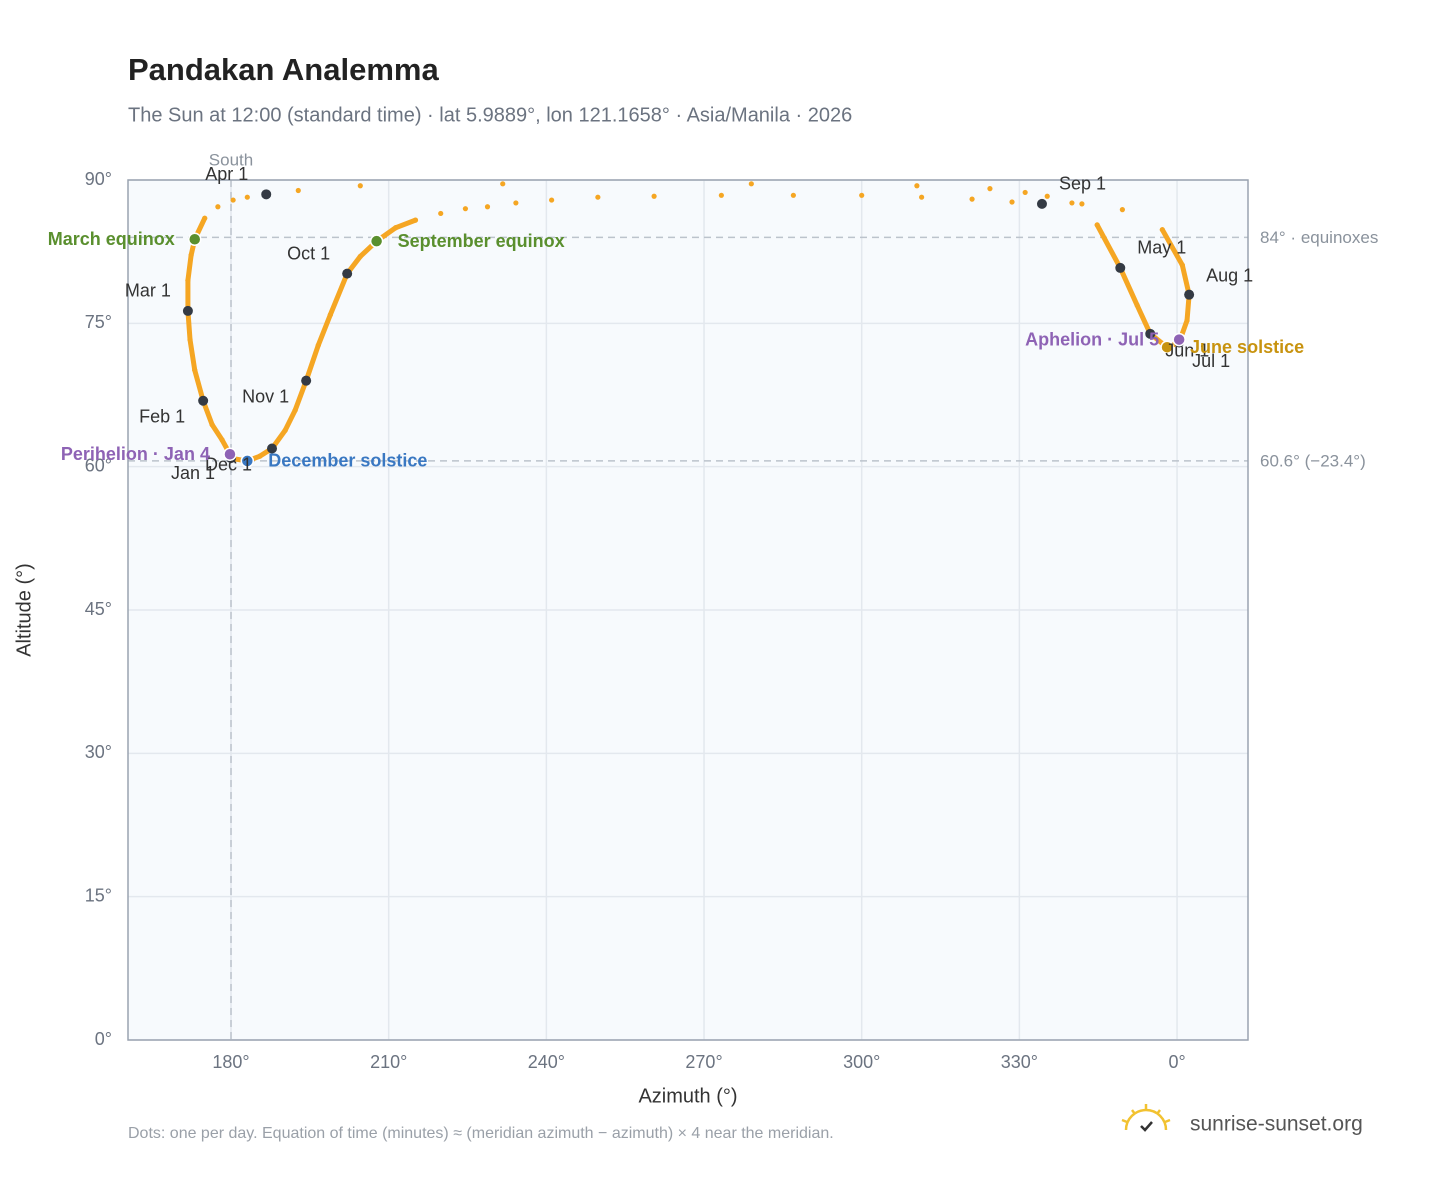 This screenshot has width=1448, height=1188. Describe the element at coordinates (98, 179) in the screenshot. I see `y-tick-label: 90°` at that location.